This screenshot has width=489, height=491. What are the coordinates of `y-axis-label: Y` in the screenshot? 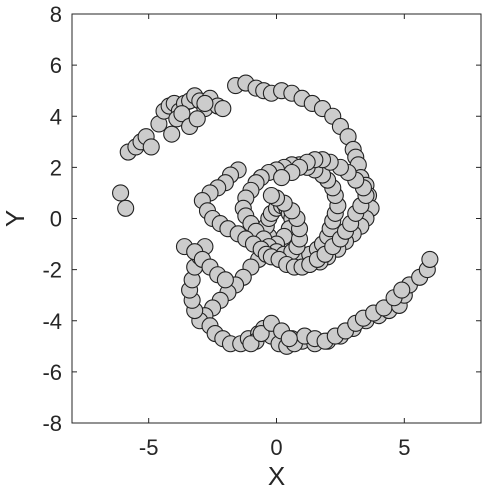 It's located at (15, 218).